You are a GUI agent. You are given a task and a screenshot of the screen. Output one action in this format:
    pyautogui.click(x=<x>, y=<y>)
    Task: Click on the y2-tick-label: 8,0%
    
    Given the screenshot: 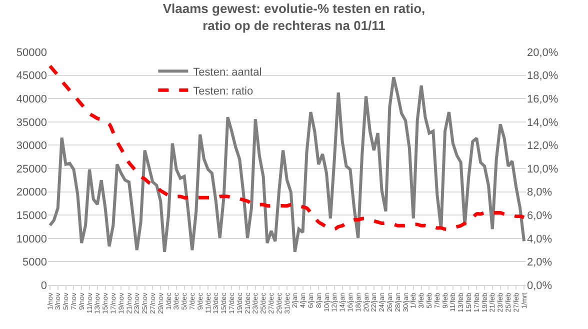 What is the action you would take?
    pyautogui.click(x=539, y=192)
    